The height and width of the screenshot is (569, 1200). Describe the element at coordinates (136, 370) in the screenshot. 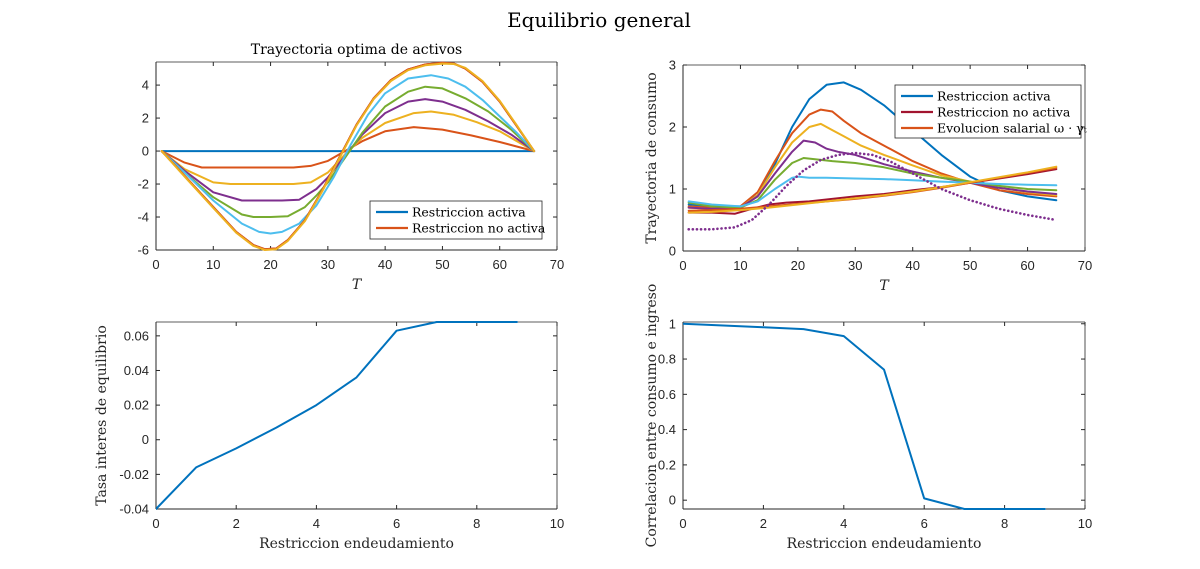

I see `y-tick-label: 0.04` at that location.